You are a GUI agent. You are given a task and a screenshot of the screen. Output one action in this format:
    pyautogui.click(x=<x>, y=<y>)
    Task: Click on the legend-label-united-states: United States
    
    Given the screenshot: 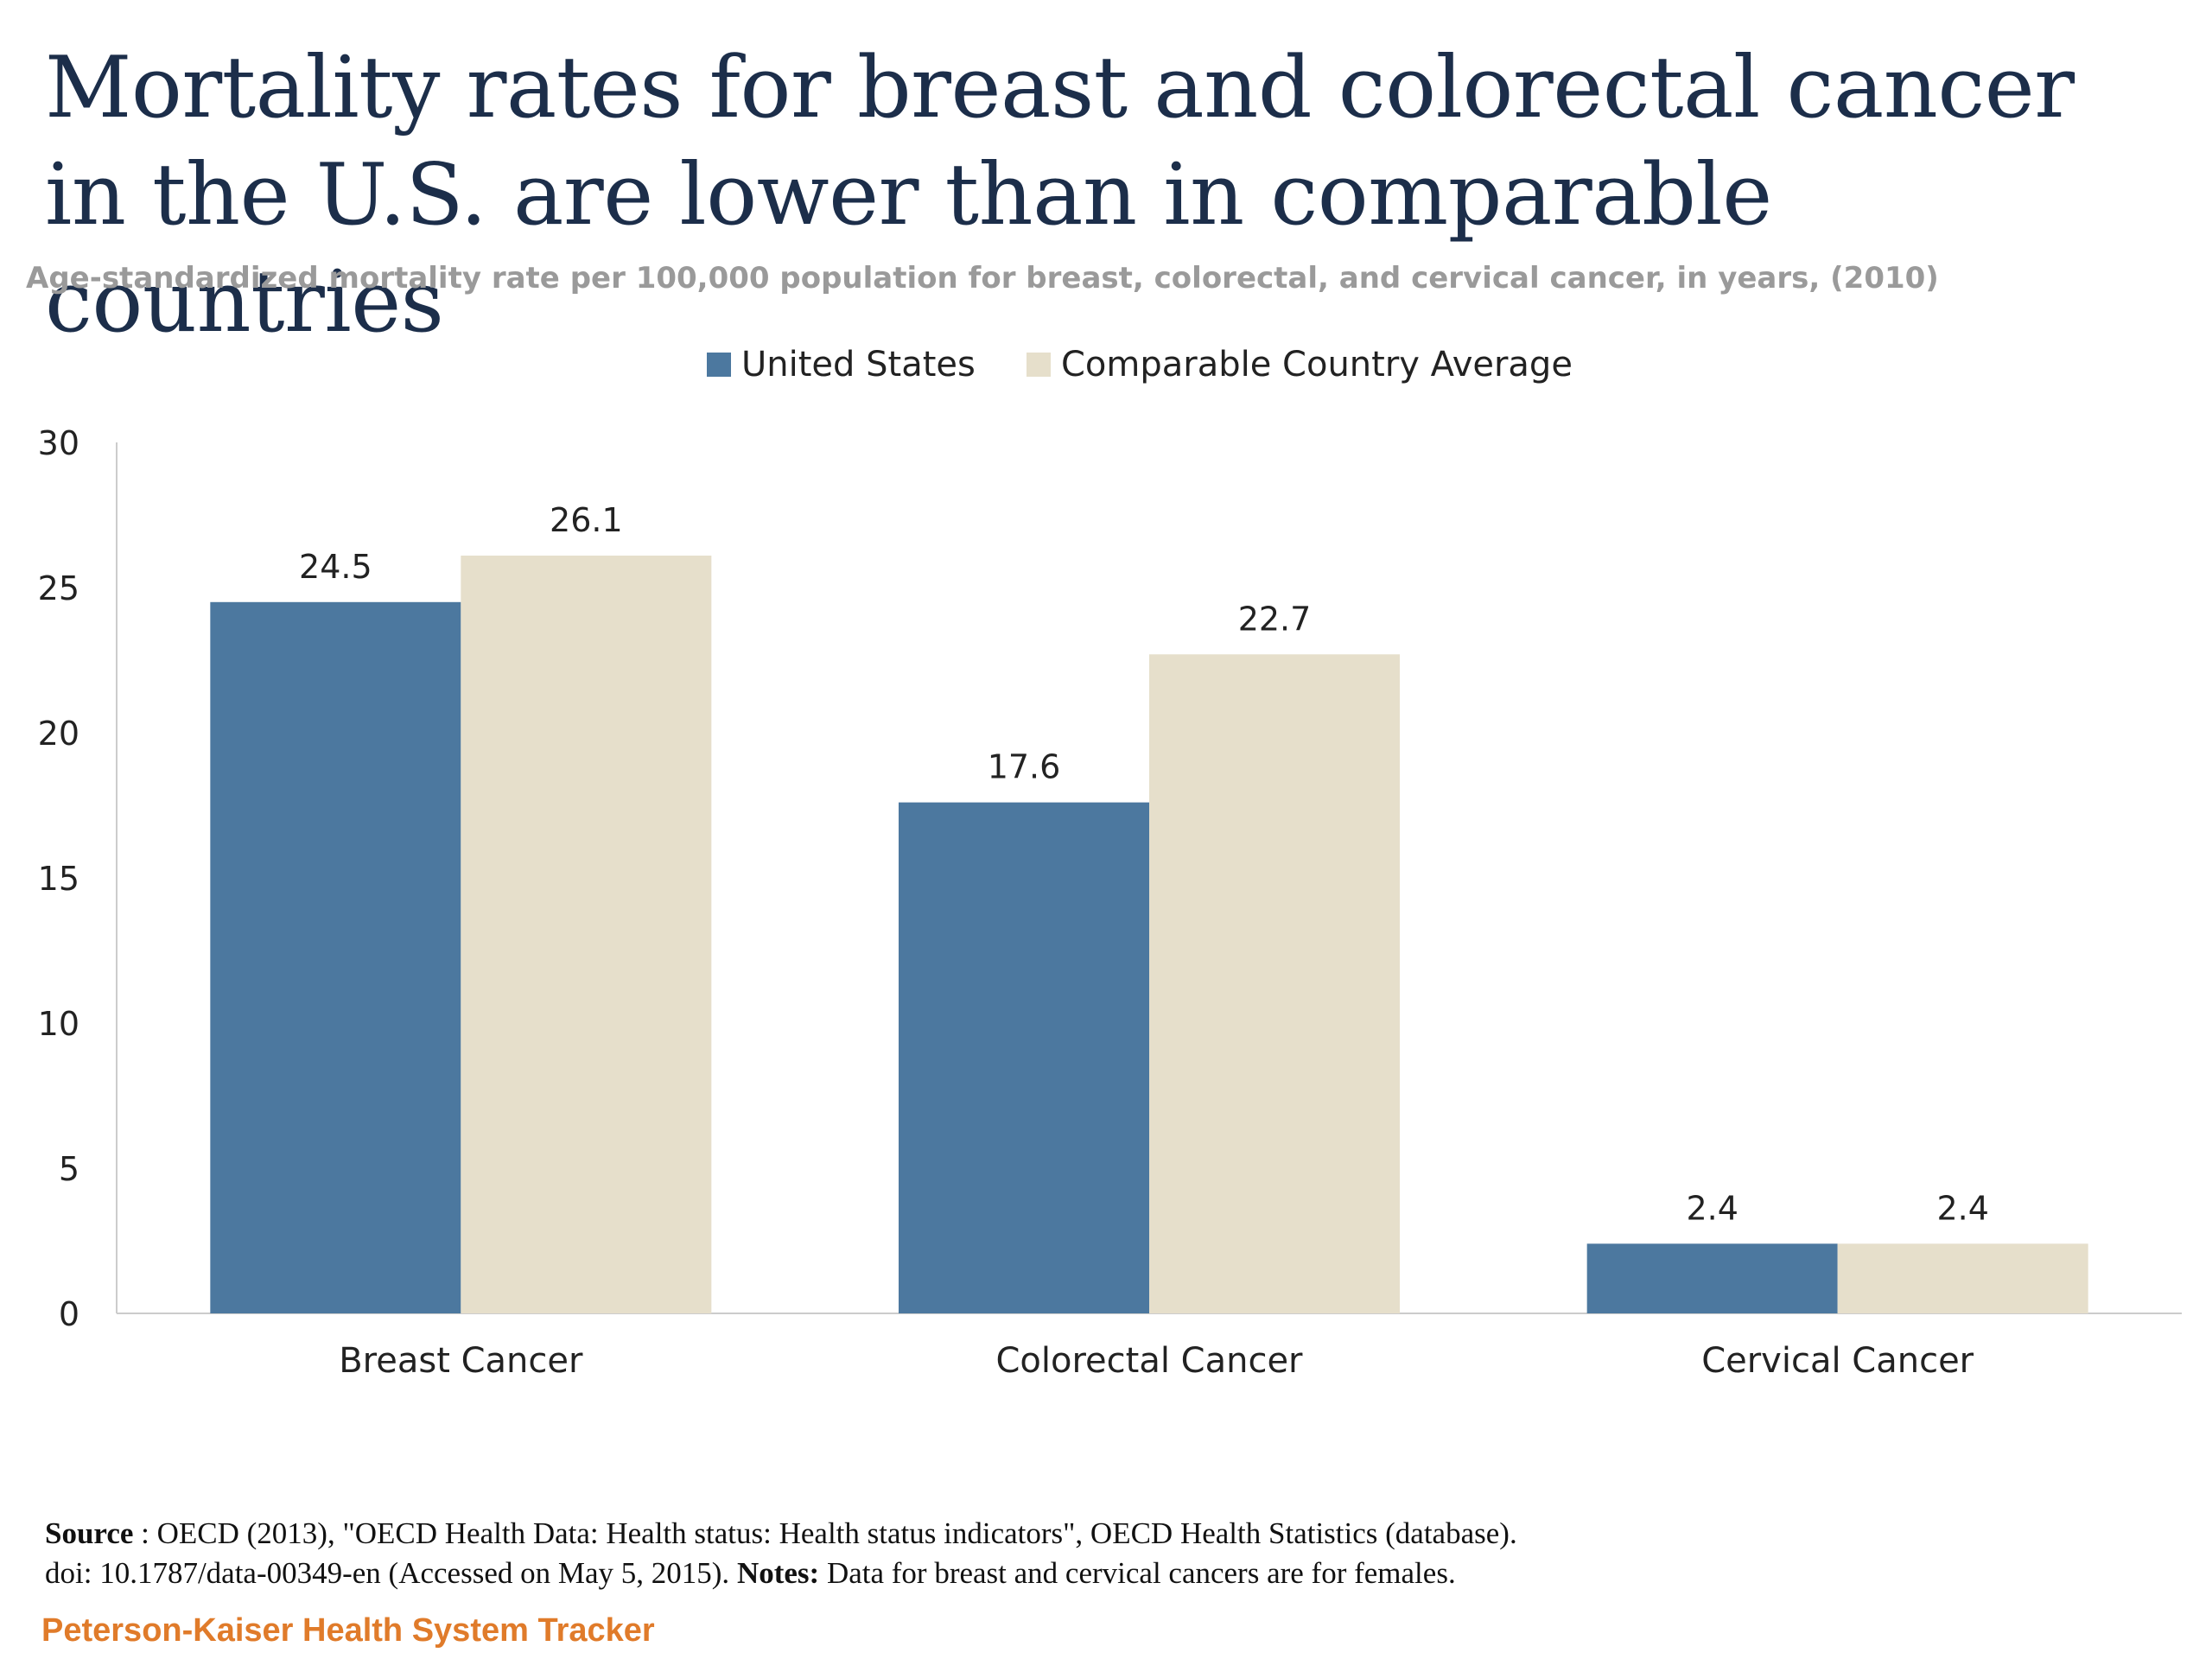 What is the action you would take?
    pyautogui.click(x=858, y=365)
    